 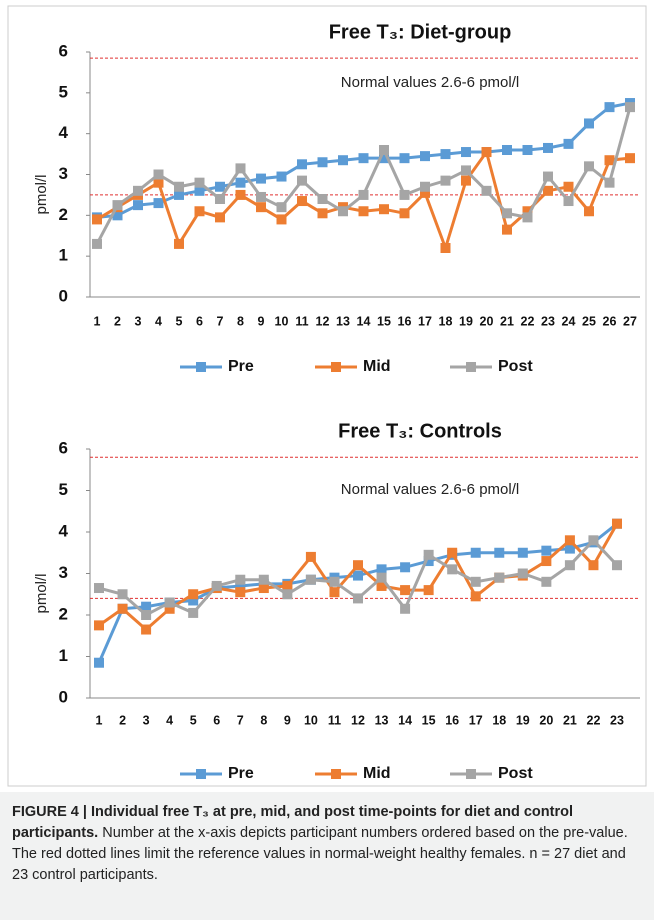 I want to click on x-tick-label: 26, so click(x=610, y=321).